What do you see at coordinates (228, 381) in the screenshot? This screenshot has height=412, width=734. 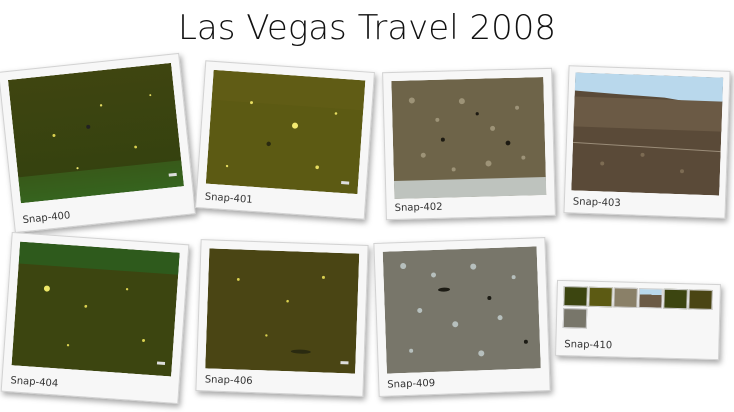 I see `photo-caption: Snap-406` at bounding box center [228, 381].